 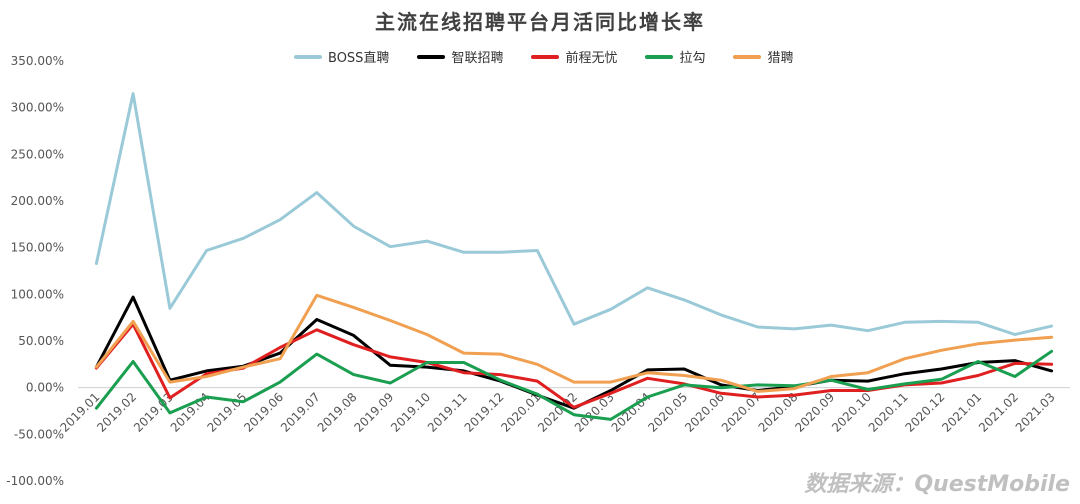 I want to click on x-tick-label: 2019.10, so click(x=410, y=412).